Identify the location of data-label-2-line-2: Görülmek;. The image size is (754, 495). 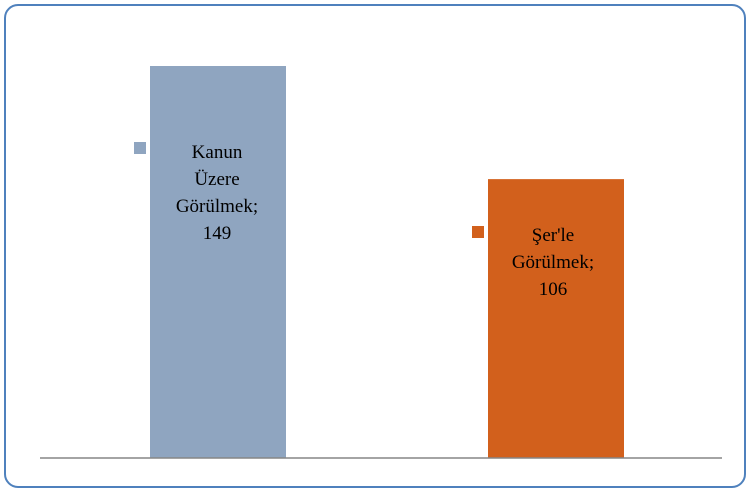
(553, 262).